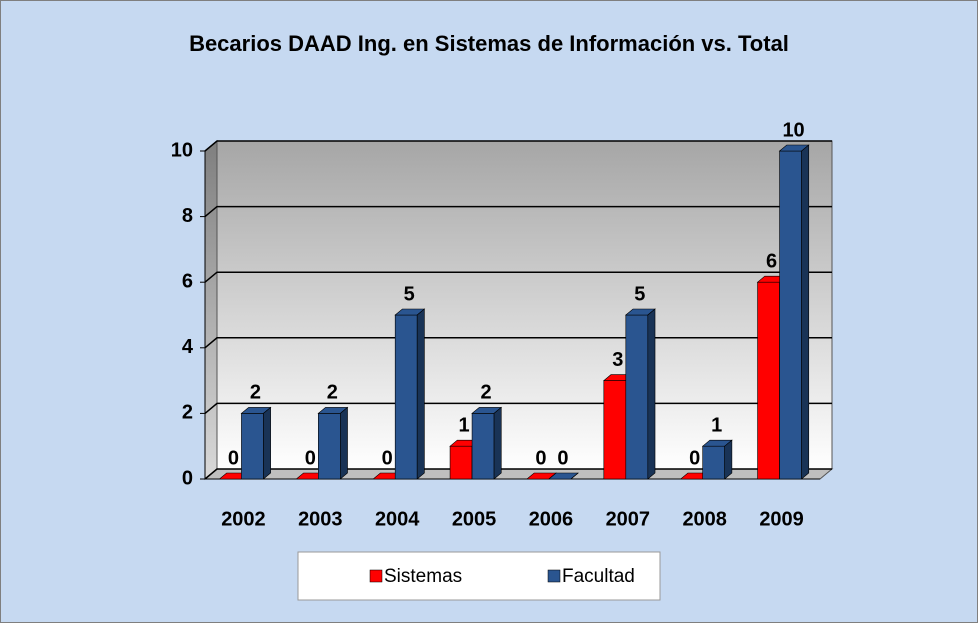 Image resolution: width=978 pixels, height=623 pixels. Describe the element at coordinates (474, 519) in the screenshot. I see `x-tick-label: 2005` at that location.